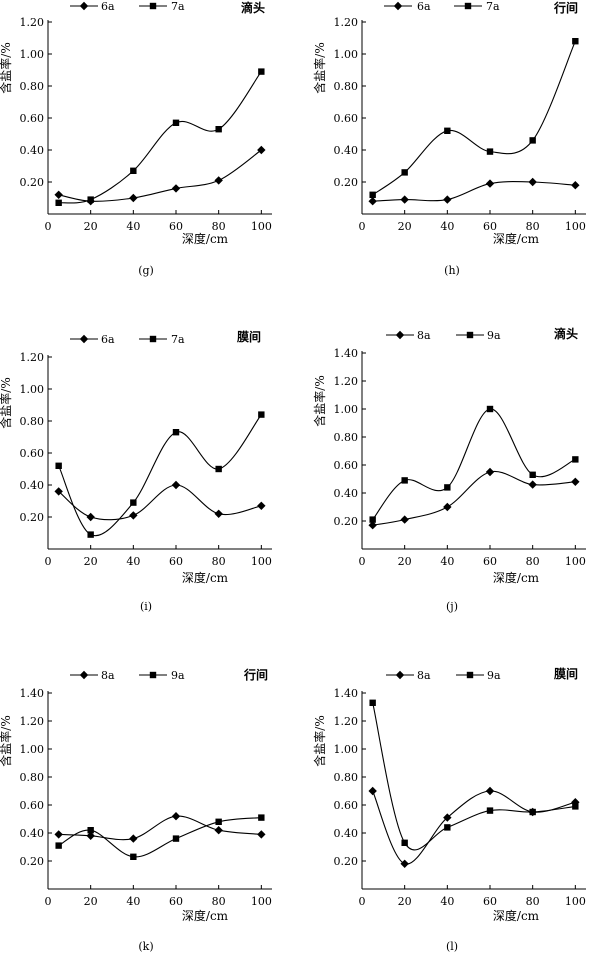 The height and width of the screenshot is (964, 595). Describe the element at coordinates (160, 137) in the screenshot. I see `series-line-7a` at that location.